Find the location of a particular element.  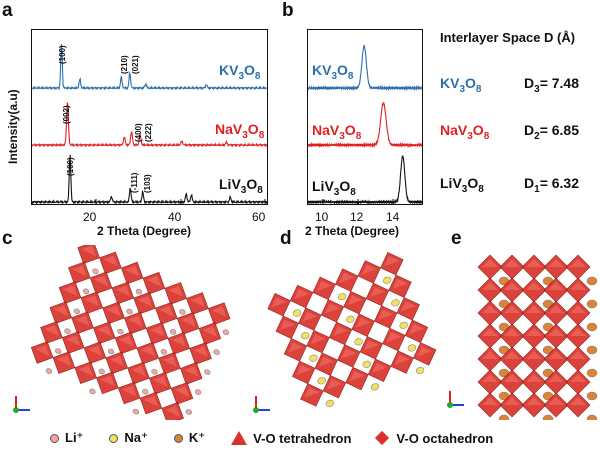

crystal-structure-liv3o8 is located at coordinates (122, 332).